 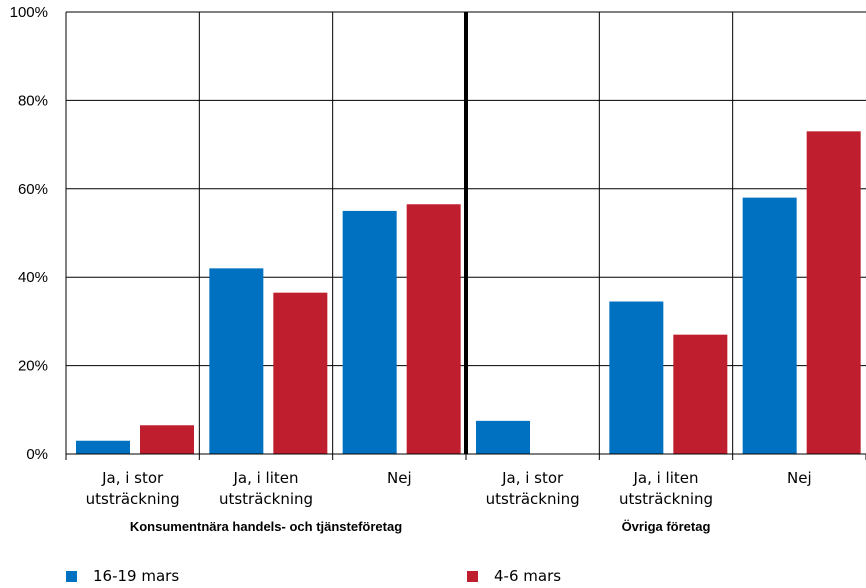 I want to click on category-label-3-line-1: Nej, so click(x=399, y=478).